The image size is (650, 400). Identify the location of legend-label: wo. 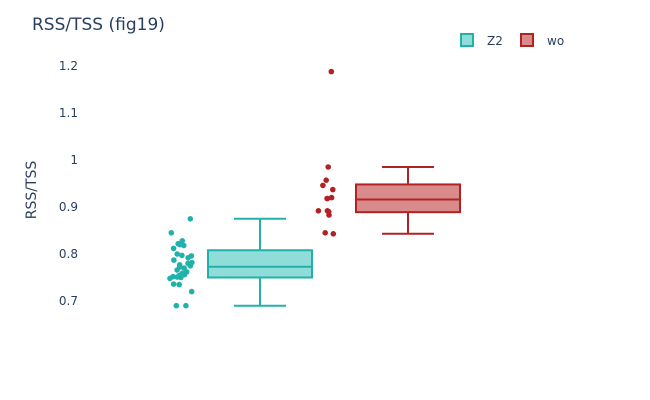
(555, 41).